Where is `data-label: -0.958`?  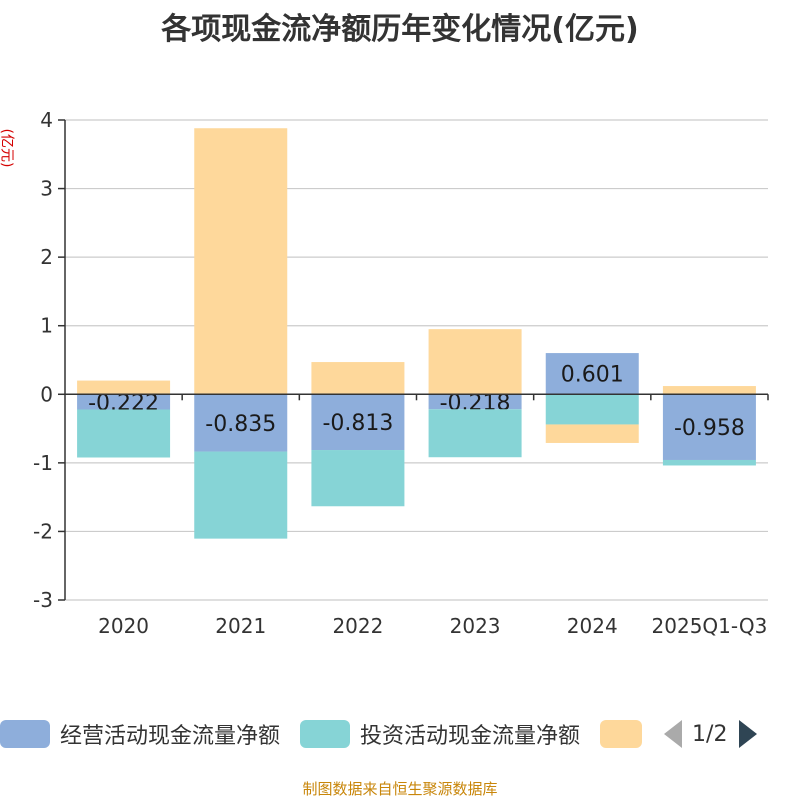 data-label: -0.958 is located at coordinates (709, 428).